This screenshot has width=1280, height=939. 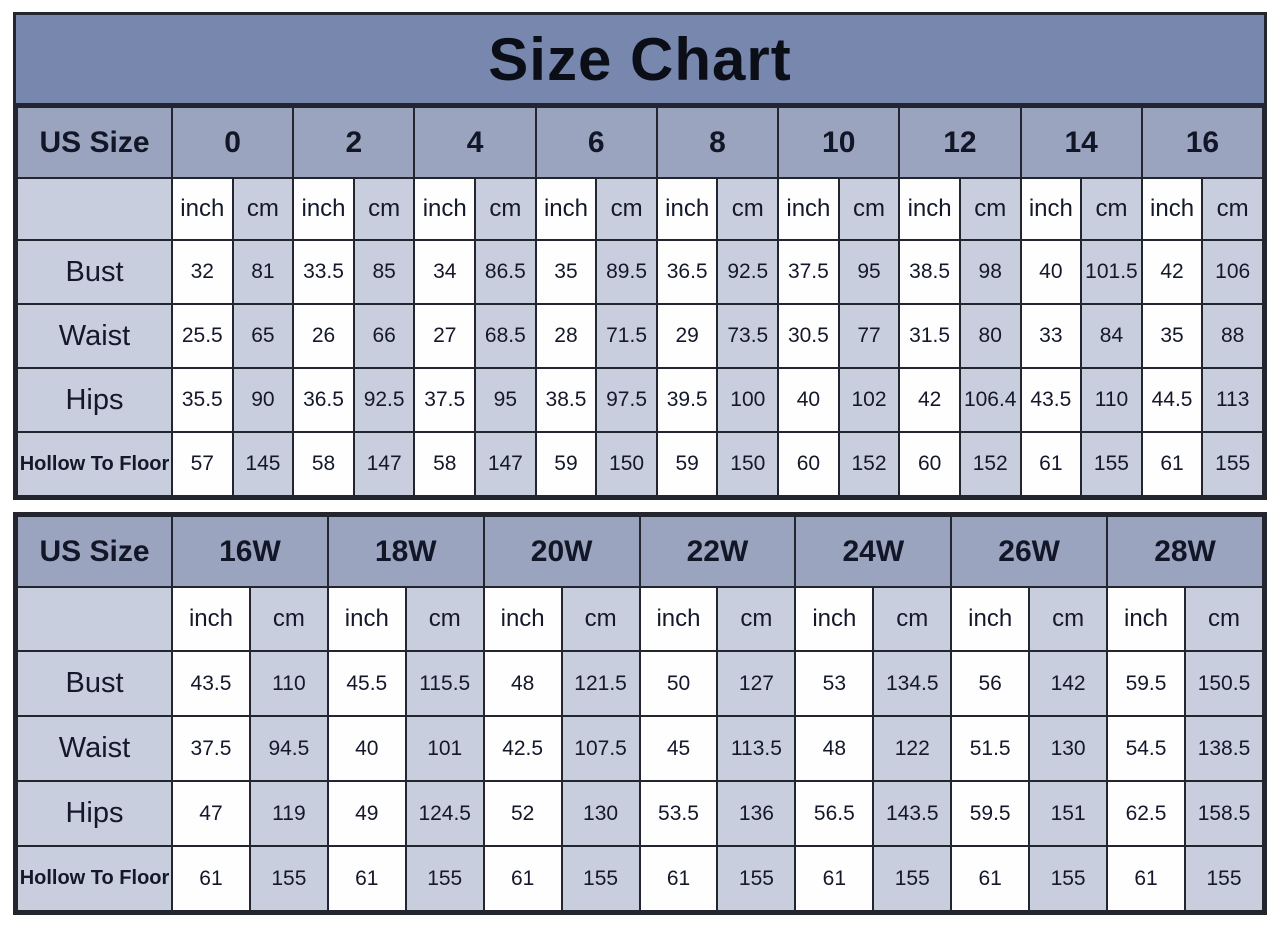 What do you see at coordinates (1202, 142) in the screenshot?
I see `size-header-16: 16` at bounding box center [1202, 142].